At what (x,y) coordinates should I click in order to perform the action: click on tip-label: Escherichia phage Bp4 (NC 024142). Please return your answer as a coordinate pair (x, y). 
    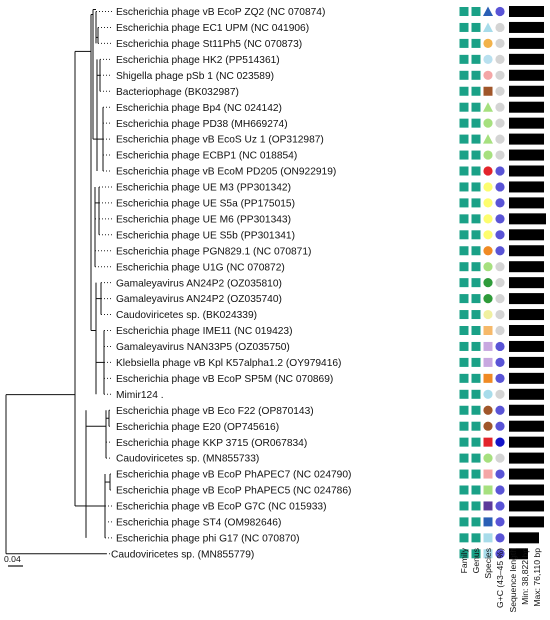
    Looking at the image, I should click on (199, 108).